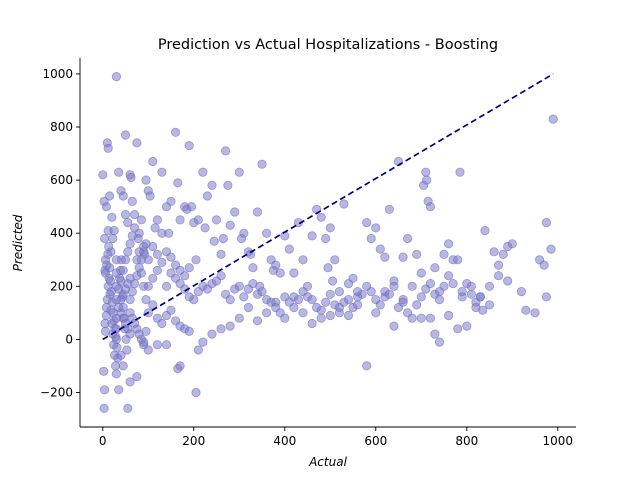 Image resolution: width=640 pixels, height=480 pixels. Describe the element at coordinates (60, 233) in the screenshot. I see `y-axis-ticks: −200 0 200 400 600 800 1000` at that location.